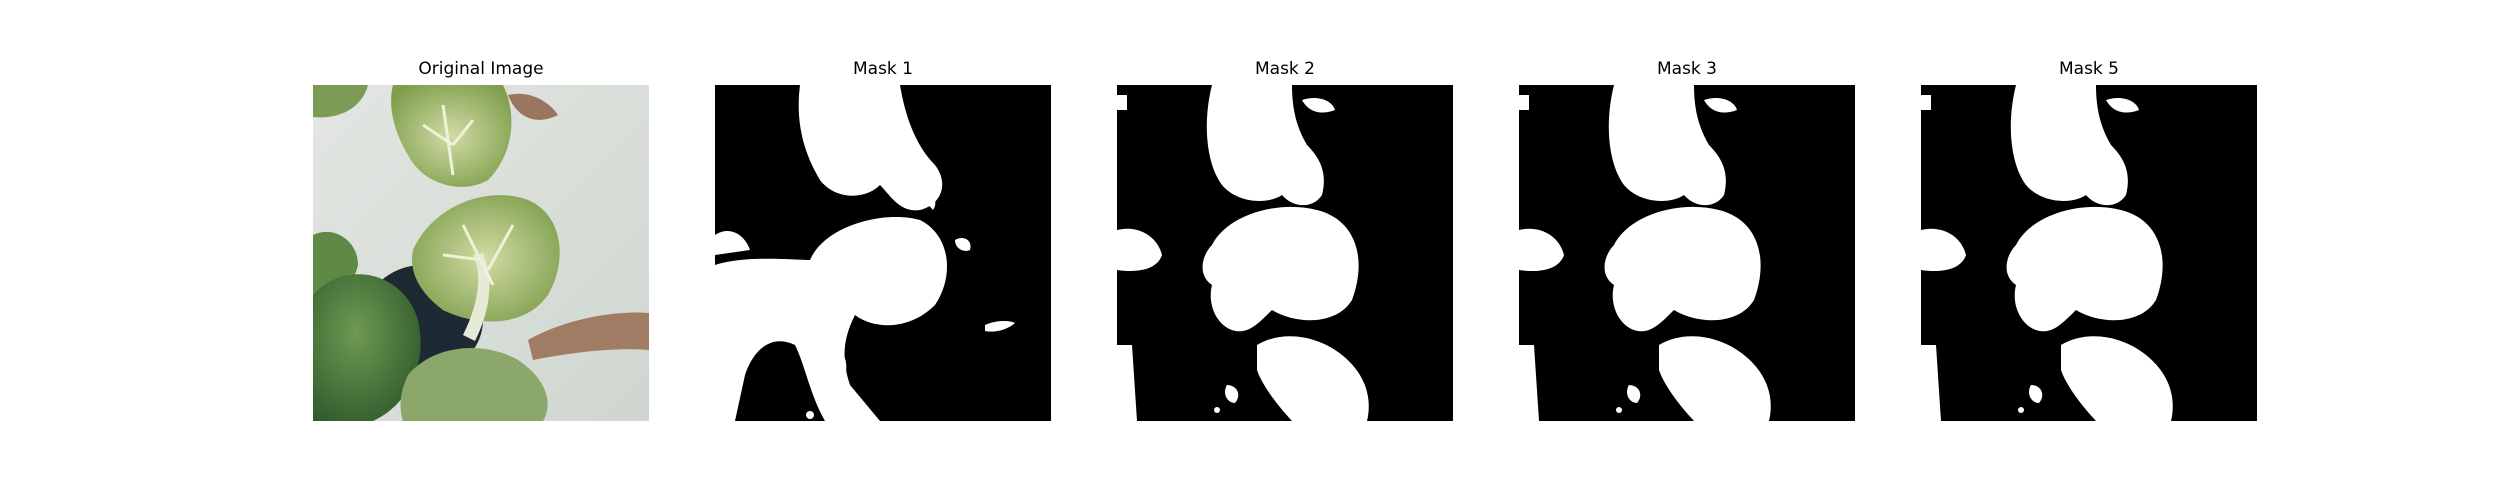  Describe the element at coordinates (474, 384) in the screenshot. I see `leaf-bottom` at that location.